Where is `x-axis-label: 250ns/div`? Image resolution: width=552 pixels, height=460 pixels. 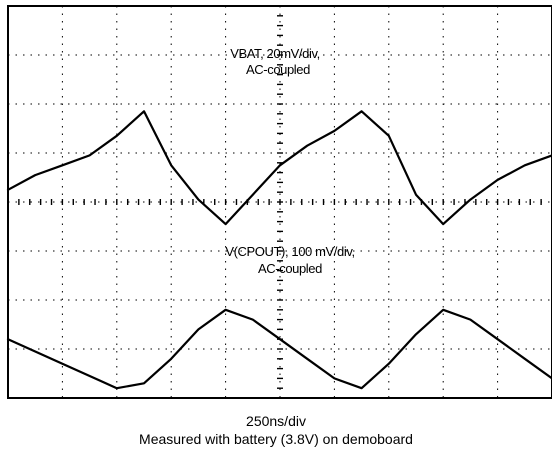 x-axis-label: 250ns/div is located at coordinates (276, 421).